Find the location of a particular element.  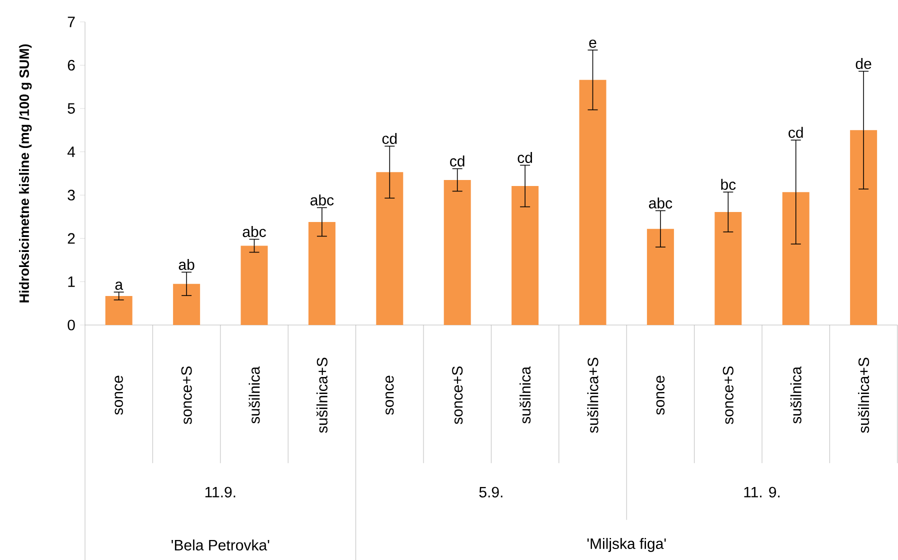

y-tick-label: 3 is located at coordinates (71, 195).